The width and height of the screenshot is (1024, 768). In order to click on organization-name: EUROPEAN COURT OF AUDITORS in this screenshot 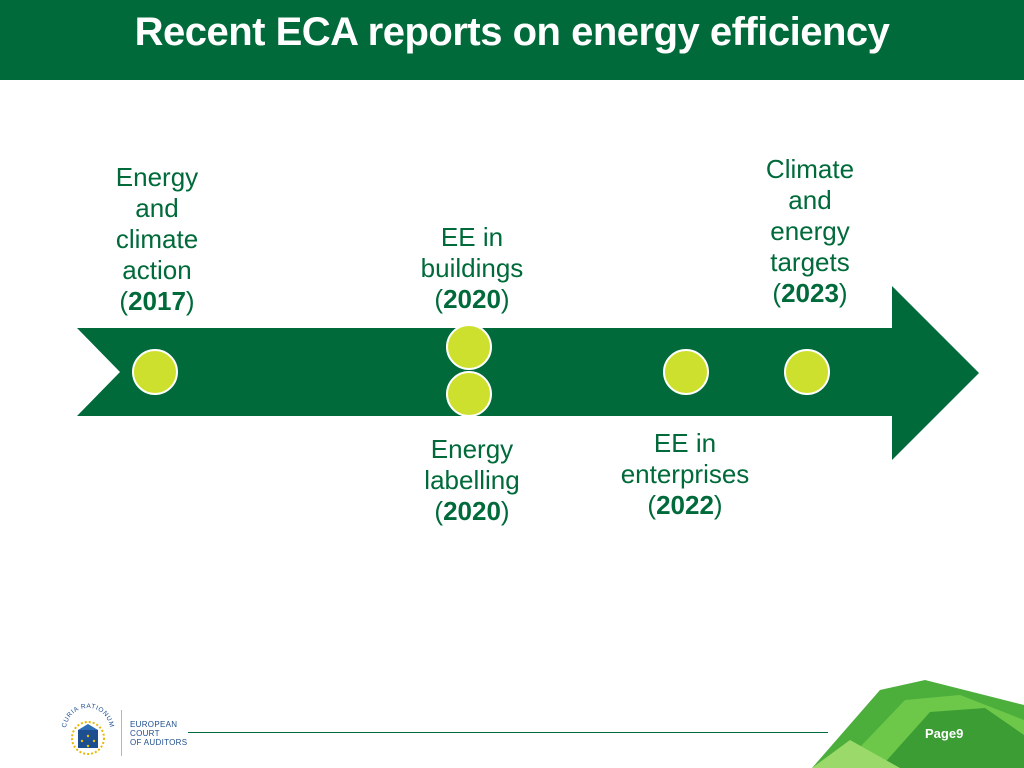, I will do `click(158, 733)`.